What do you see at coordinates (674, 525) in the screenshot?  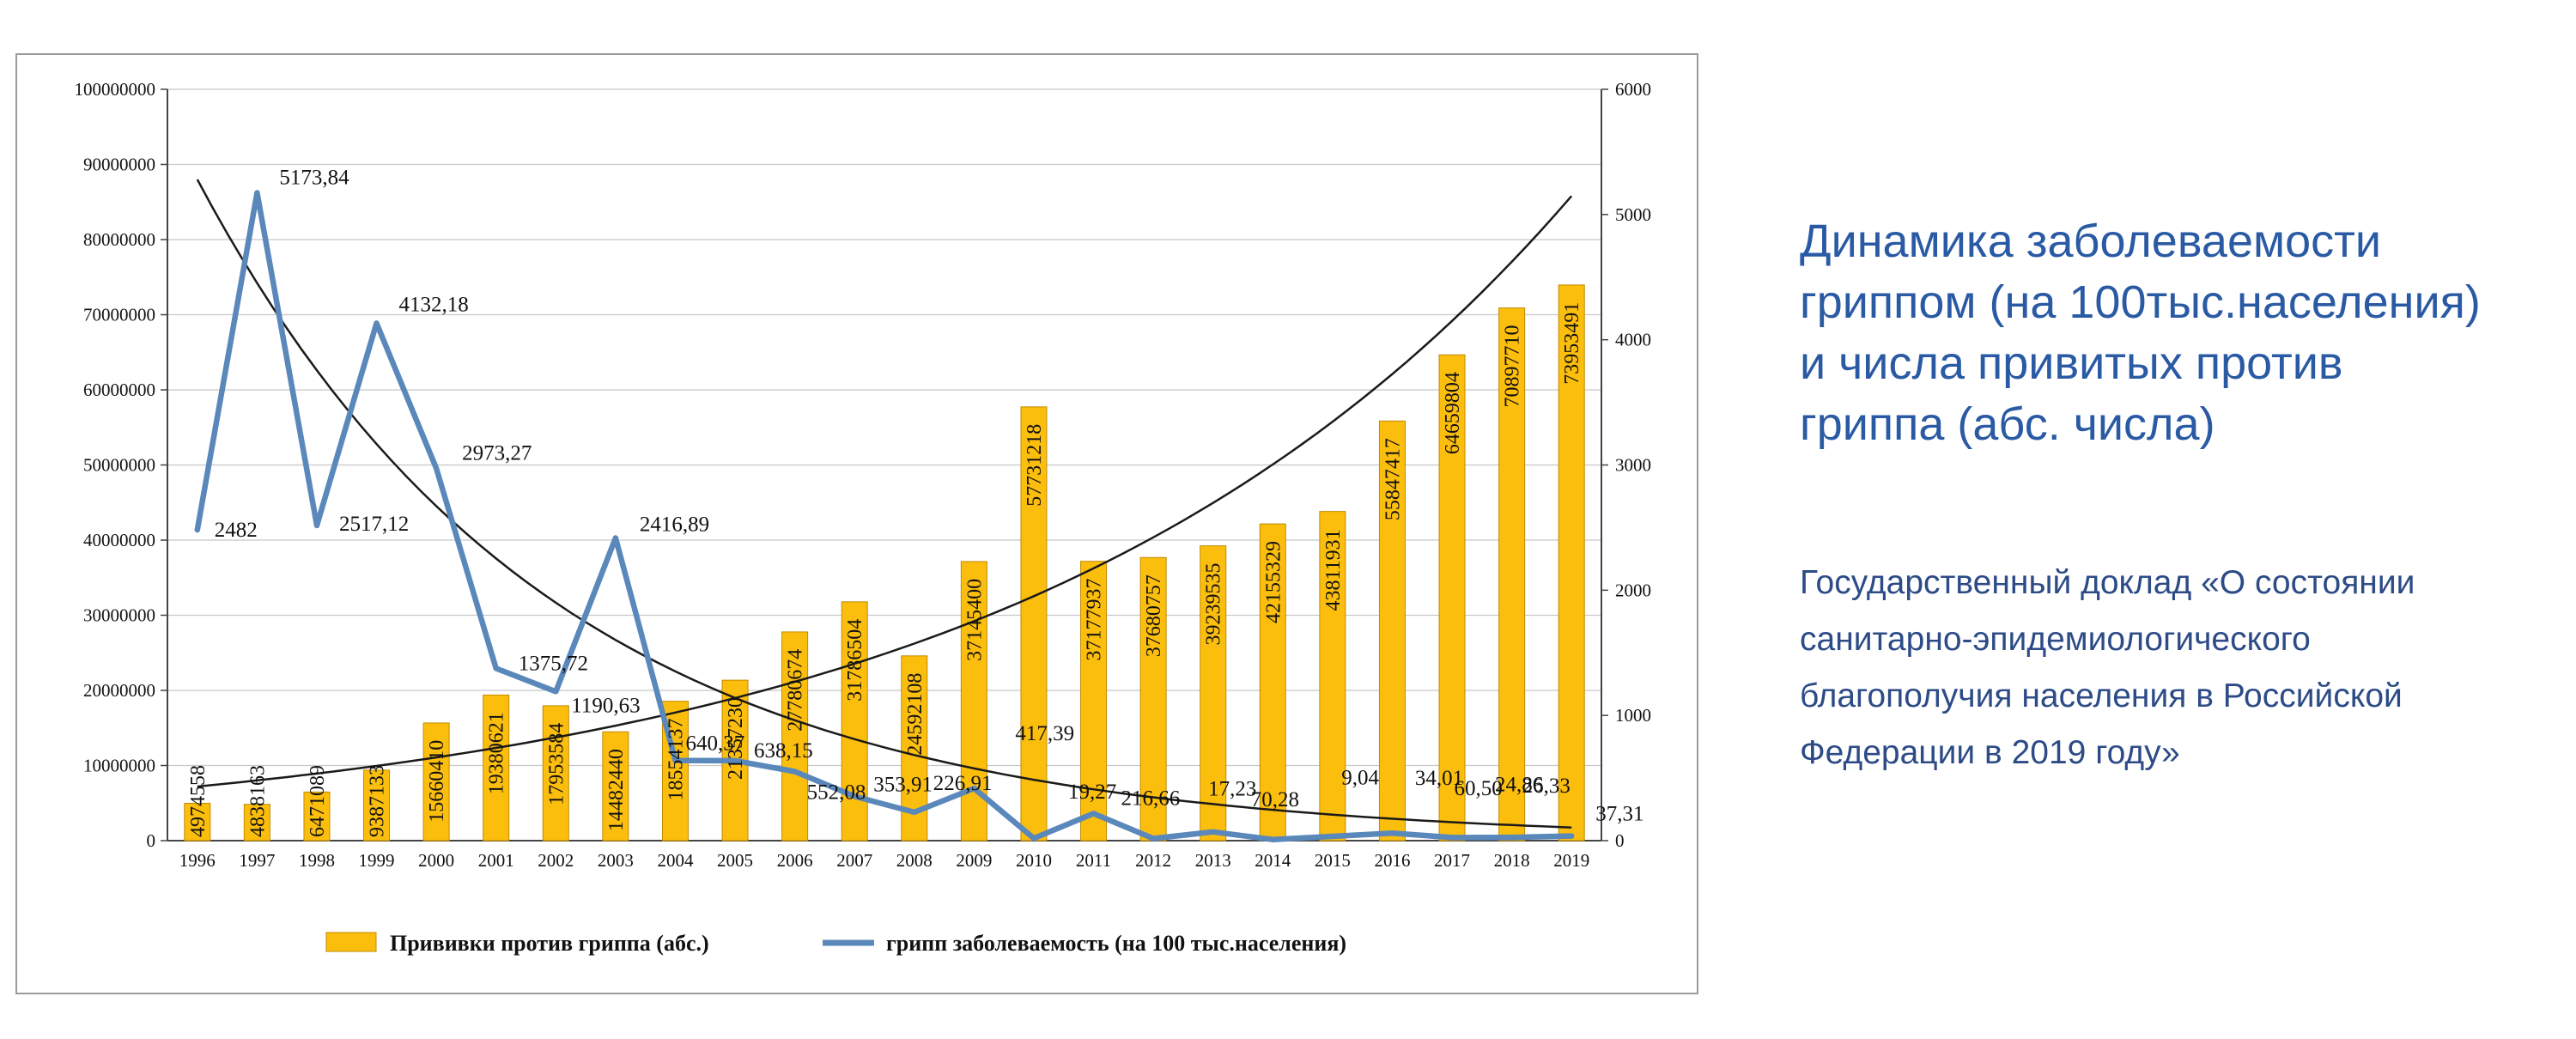 I see `svg-text: 2416,89` at bounding box center [674, 525].